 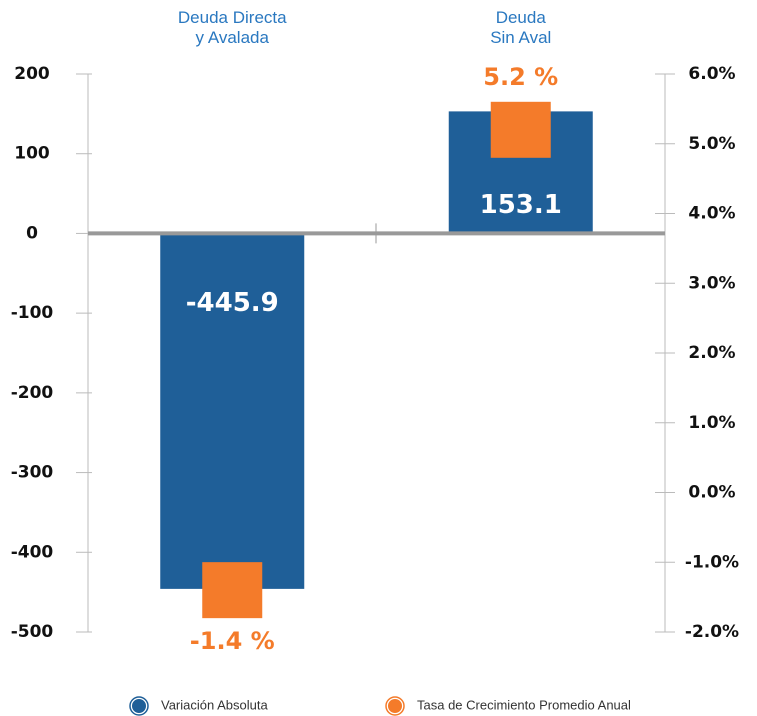 I want to click on y2-tick-label: 1.0%, so click(x=711, y=423).